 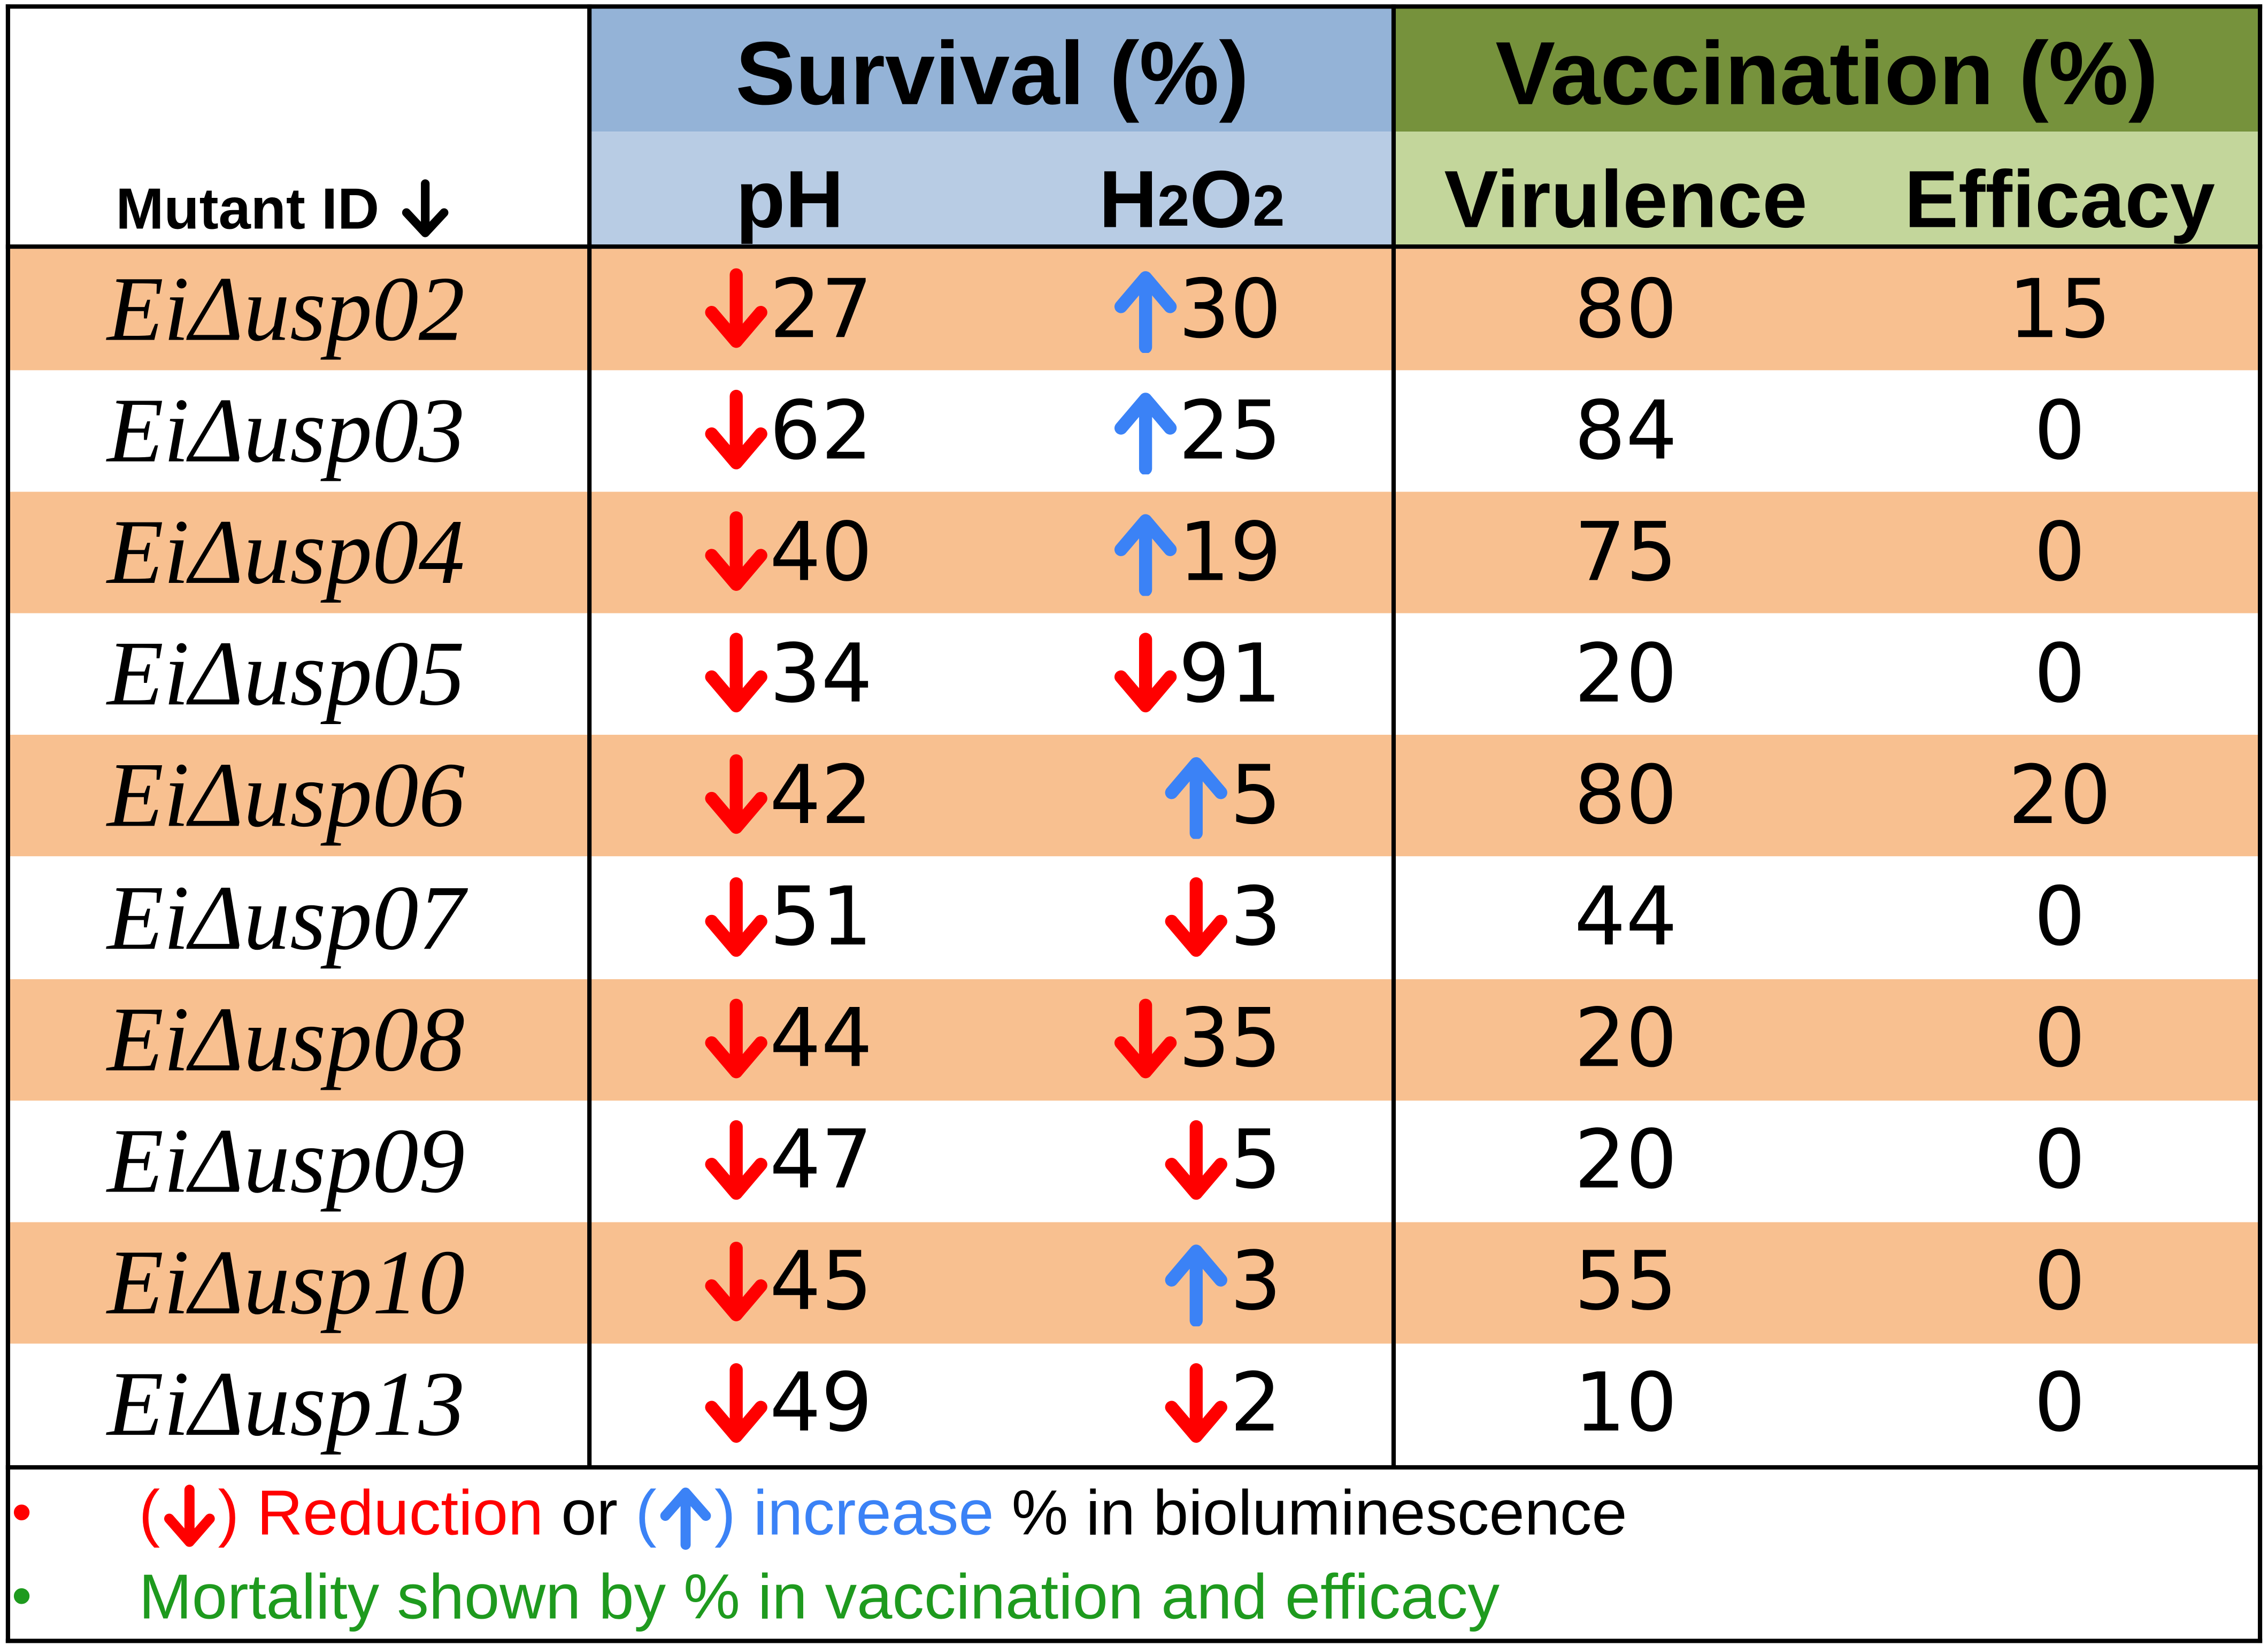 I want to click on vaccination-header-top, so click(x=1826, y=69).